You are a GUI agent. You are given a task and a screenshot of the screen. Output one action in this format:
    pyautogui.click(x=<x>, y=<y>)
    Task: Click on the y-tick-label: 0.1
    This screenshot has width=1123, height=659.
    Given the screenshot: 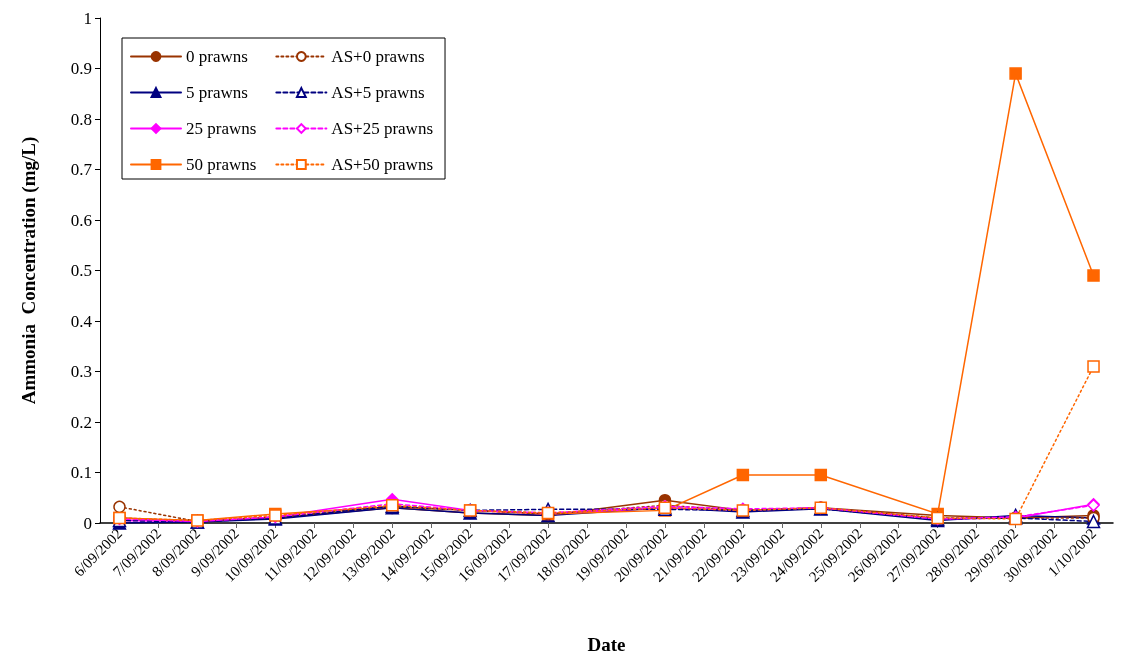 What is the action you would take?
    pyautogui.click(x=81, y=472)
    